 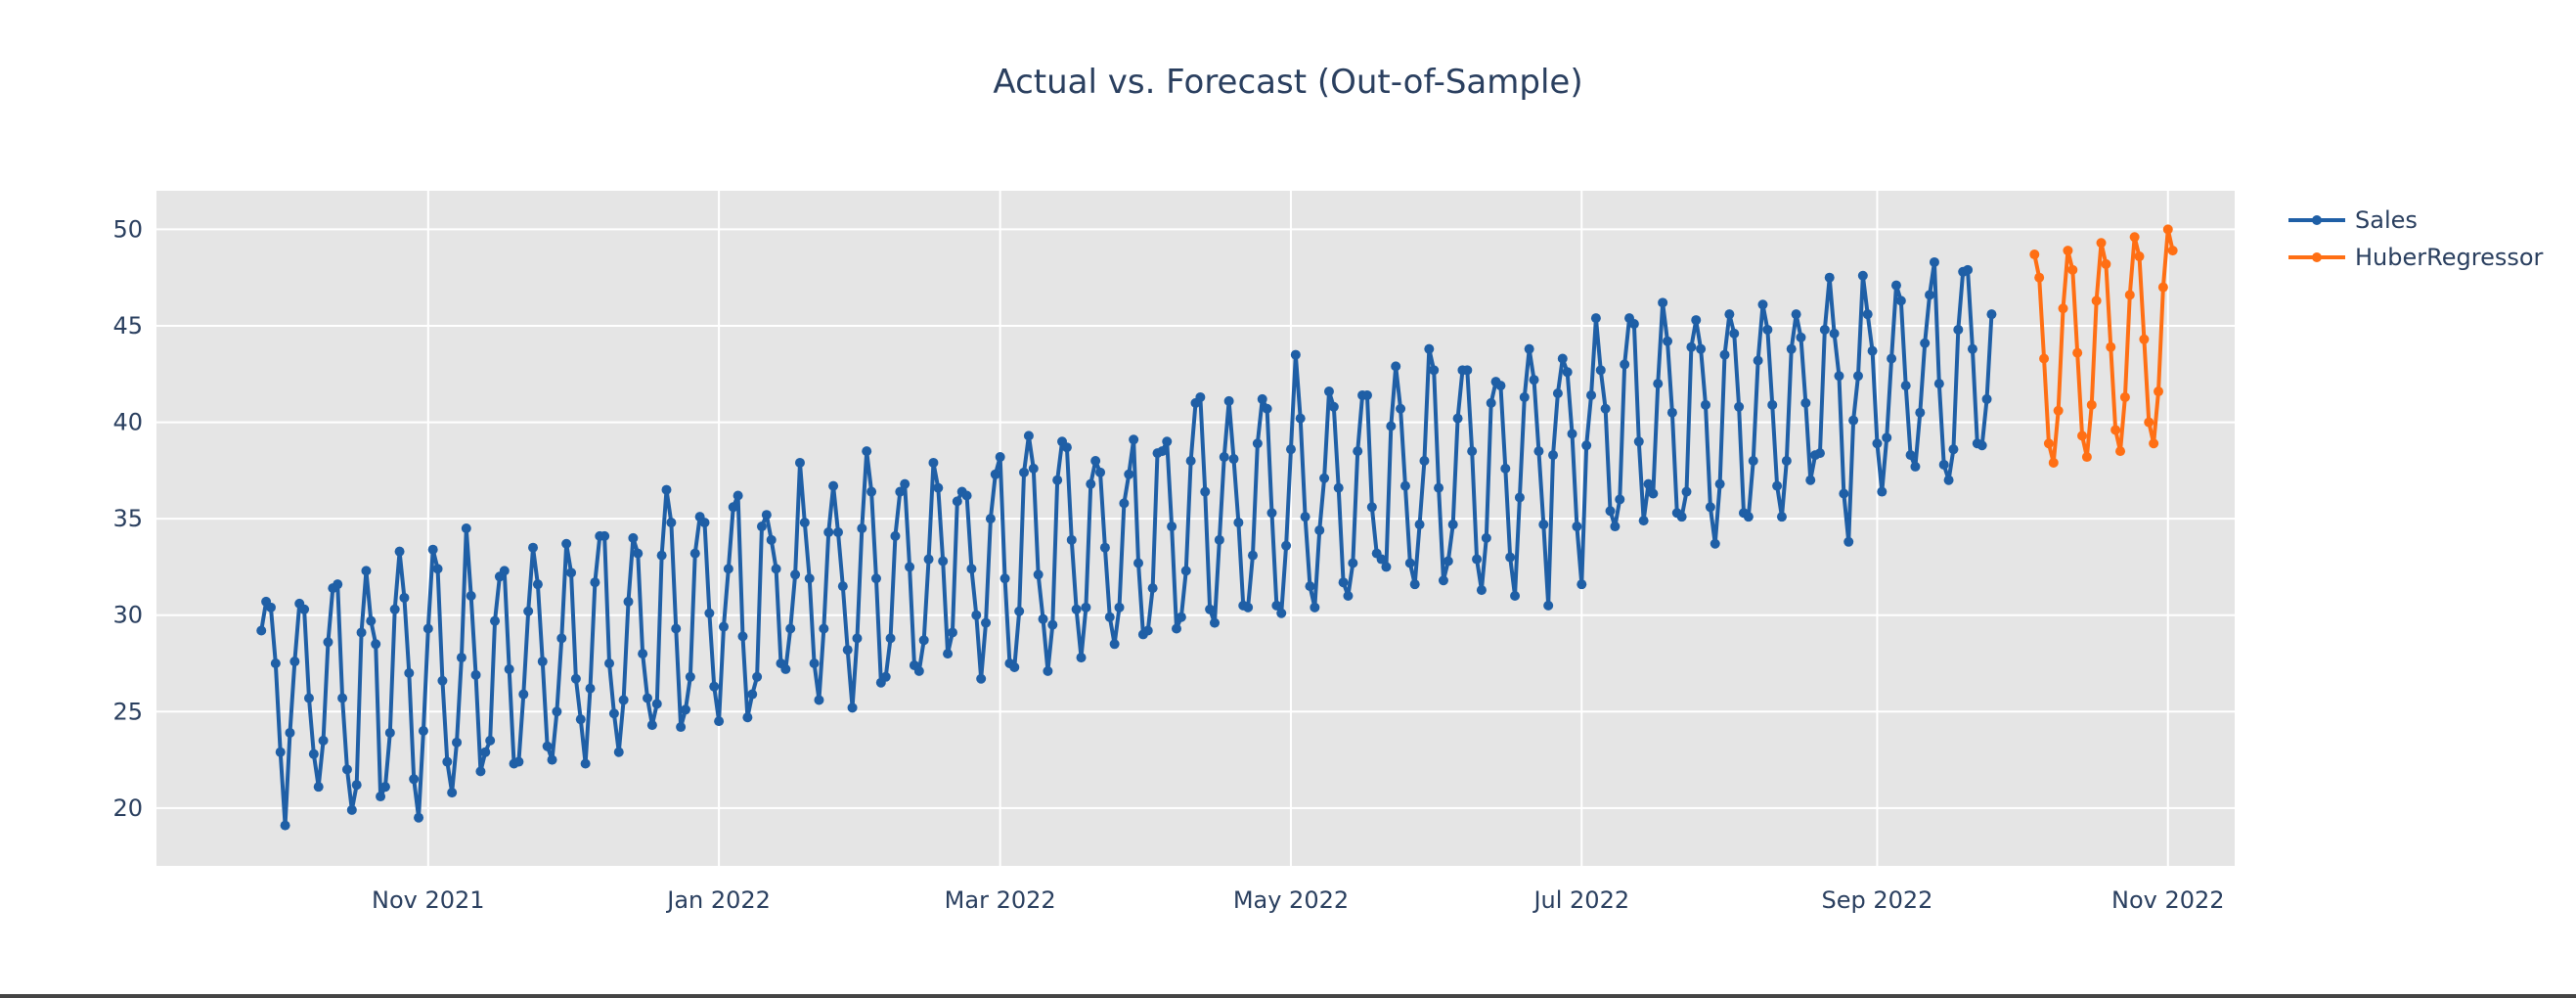 What do you see at coordinates (2168, 900) in the screenshot?
I see `x-tick-label: Nov 2022` at bounding box center [2168, 900].